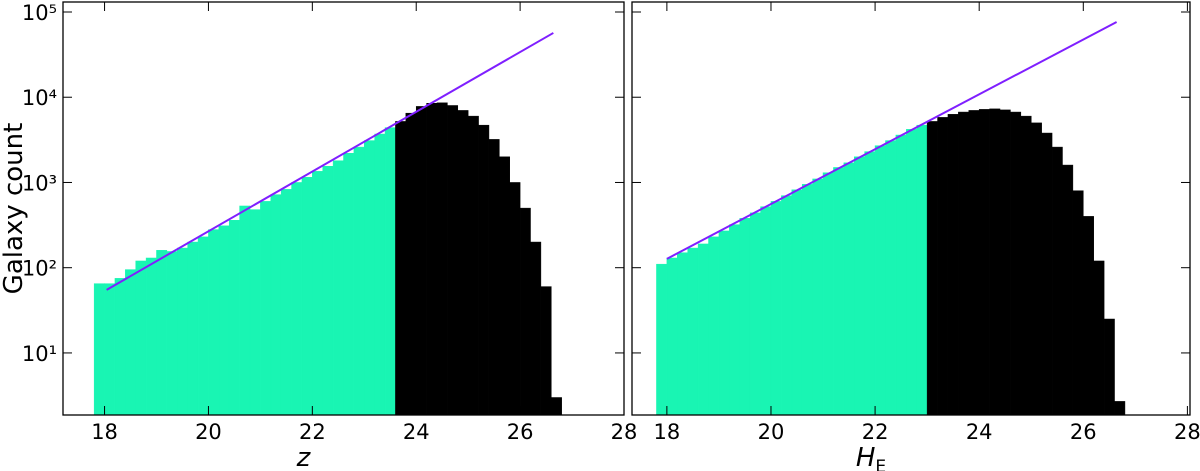 The height and width of the screenshot is (471, 1200). I want to click on x-tick-label: 18, so click(667, 432).